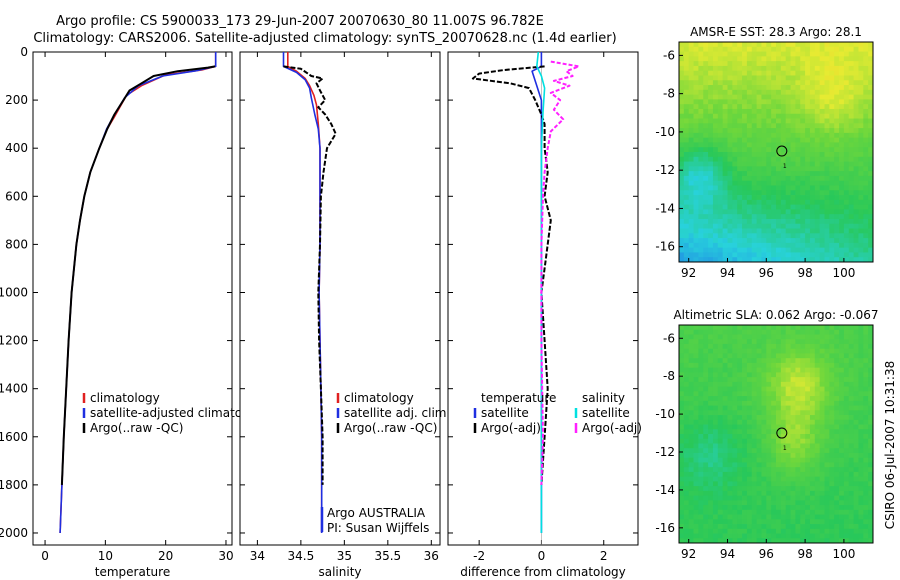  I want to click on legend-label: satellite adj. clim., so click(397, 413).